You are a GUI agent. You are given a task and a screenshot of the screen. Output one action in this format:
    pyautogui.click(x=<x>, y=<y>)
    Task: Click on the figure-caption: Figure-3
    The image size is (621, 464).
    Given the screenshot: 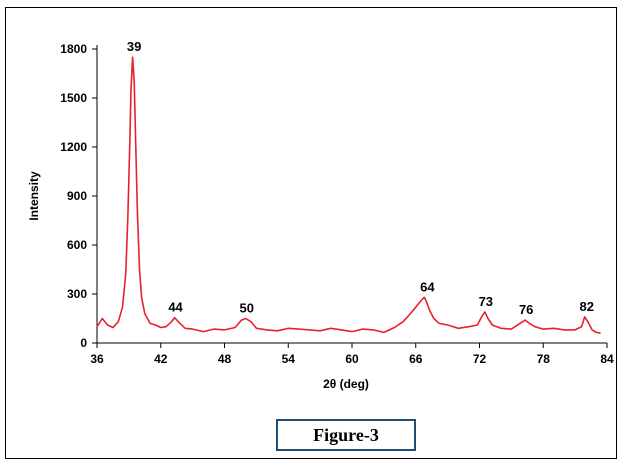 What is the action you would take?
    pyautogui.click(x=346, y=435)
    